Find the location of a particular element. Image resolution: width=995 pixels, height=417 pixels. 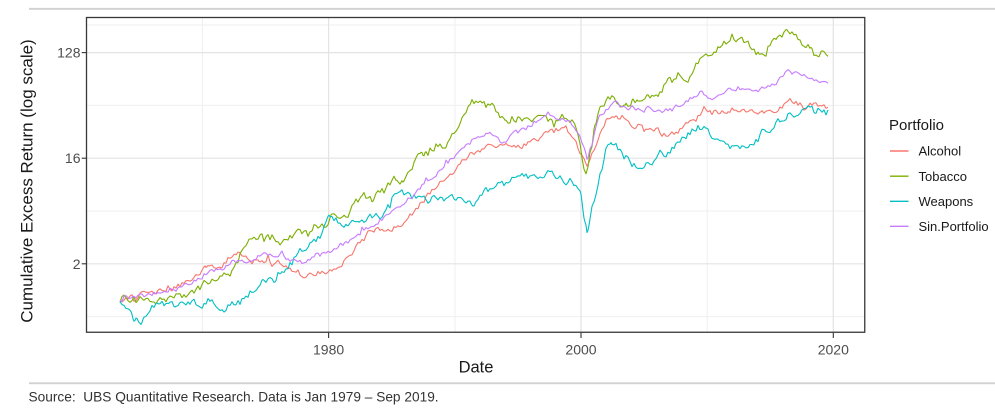

svg-text: Sin.Portfolio is located at coordinates (954, 226).